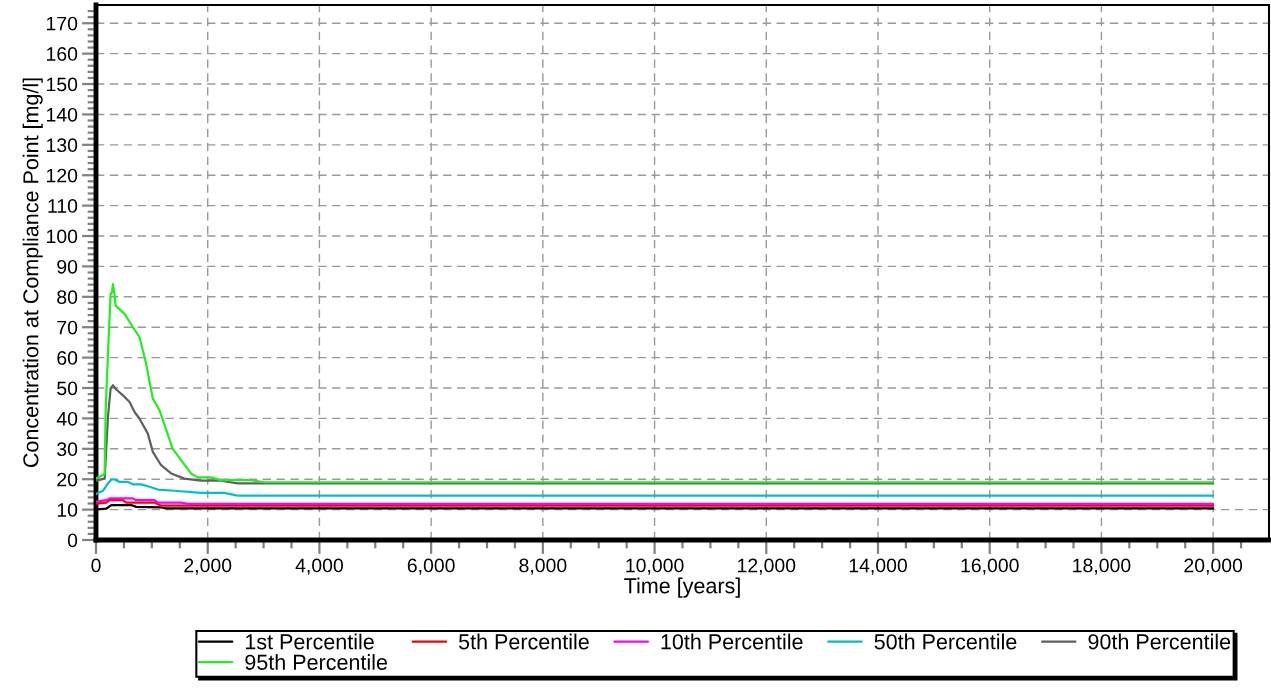 This screenshot has height=690, width=1271. I want to click on legend-label: 90th Percentile, so click(1159, 641).